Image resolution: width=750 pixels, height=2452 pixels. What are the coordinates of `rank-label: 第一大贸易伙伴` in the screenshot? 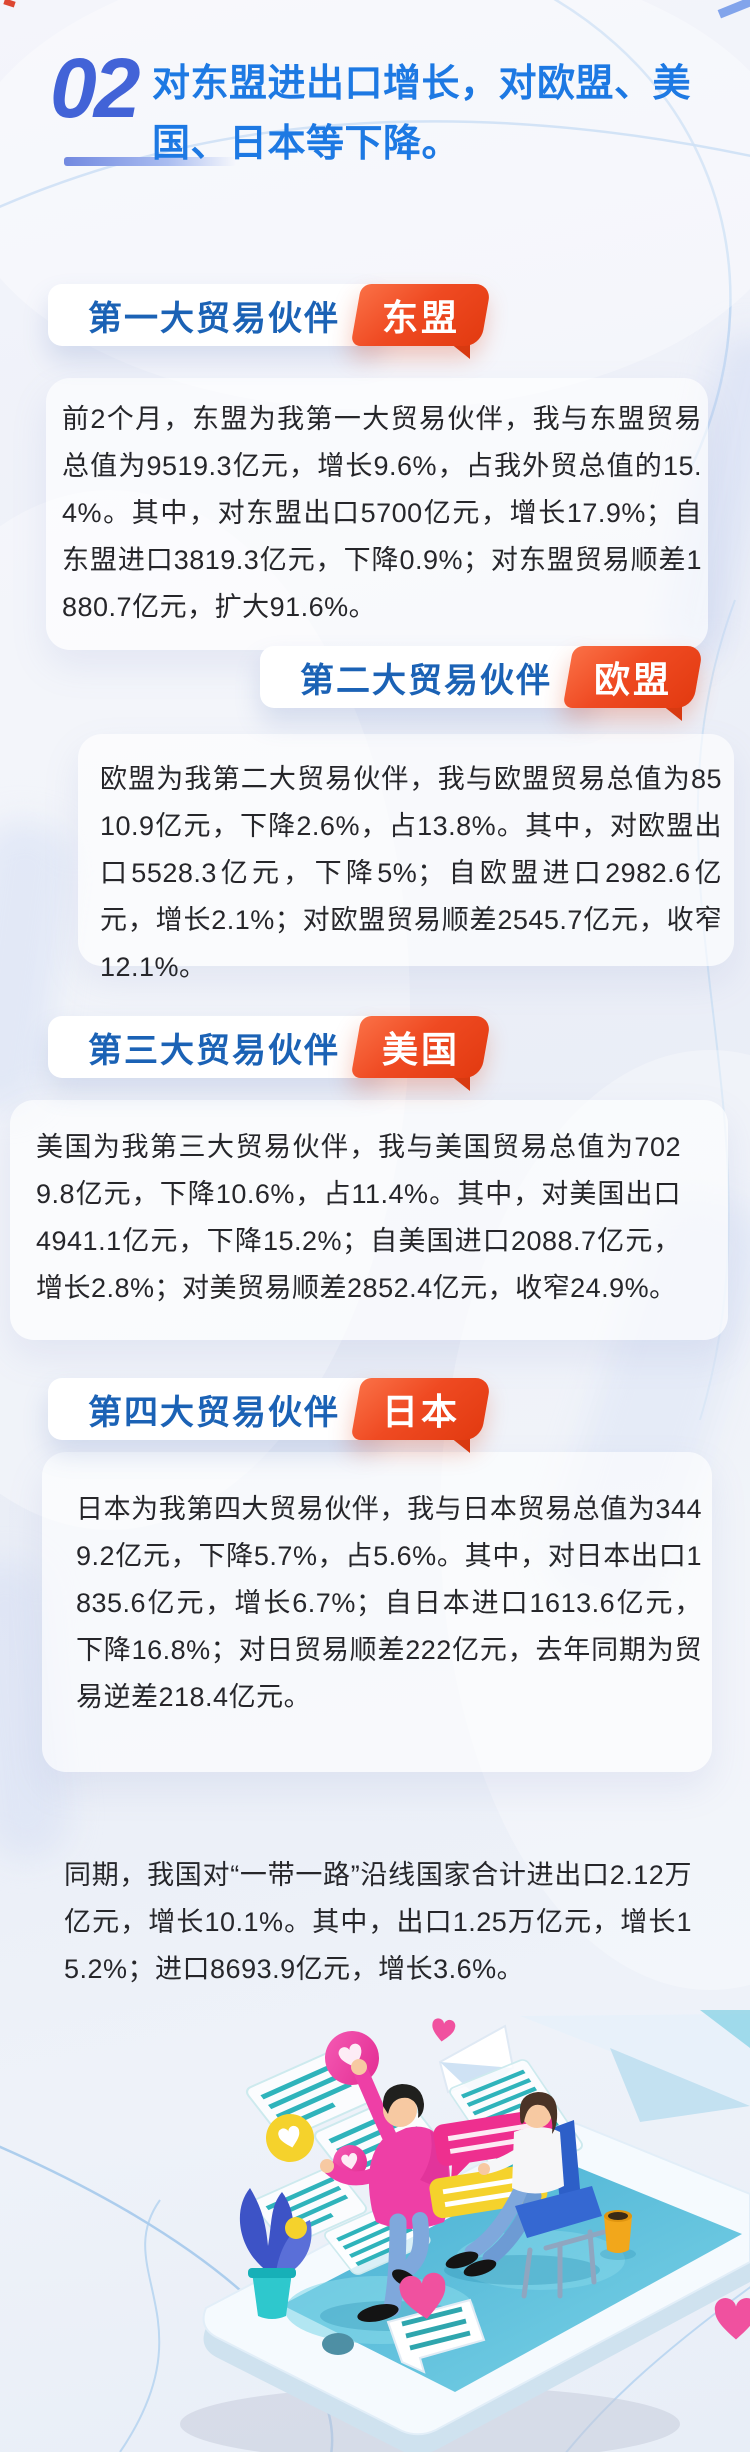 It's located at (214, 318).